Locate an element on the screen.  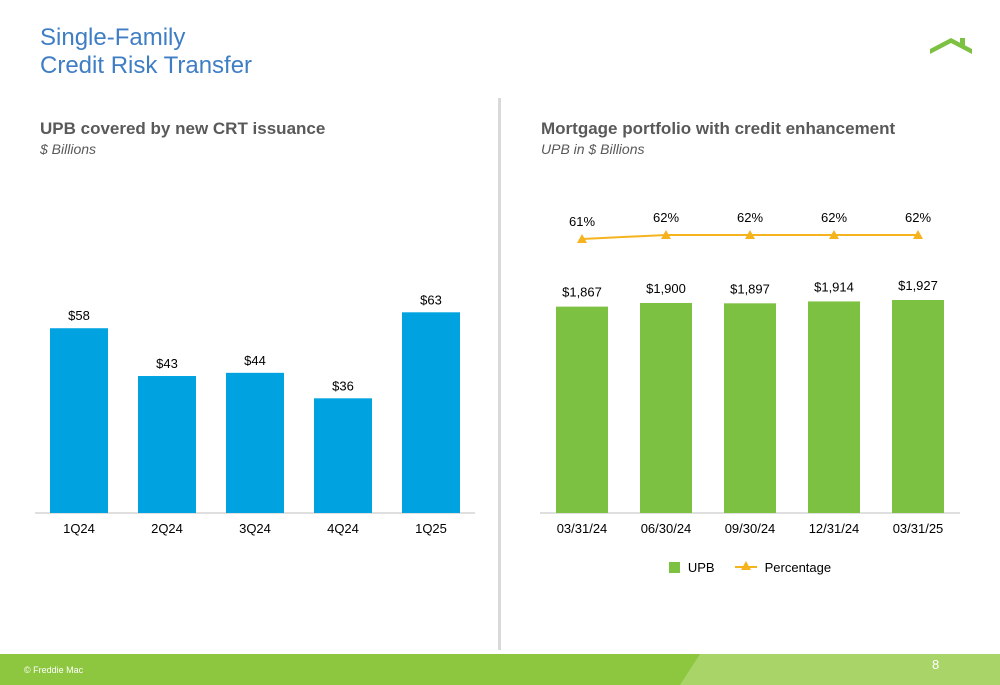
x-tick-label-03-31-25: 03/31/25 is located at coordinates (918, 528).